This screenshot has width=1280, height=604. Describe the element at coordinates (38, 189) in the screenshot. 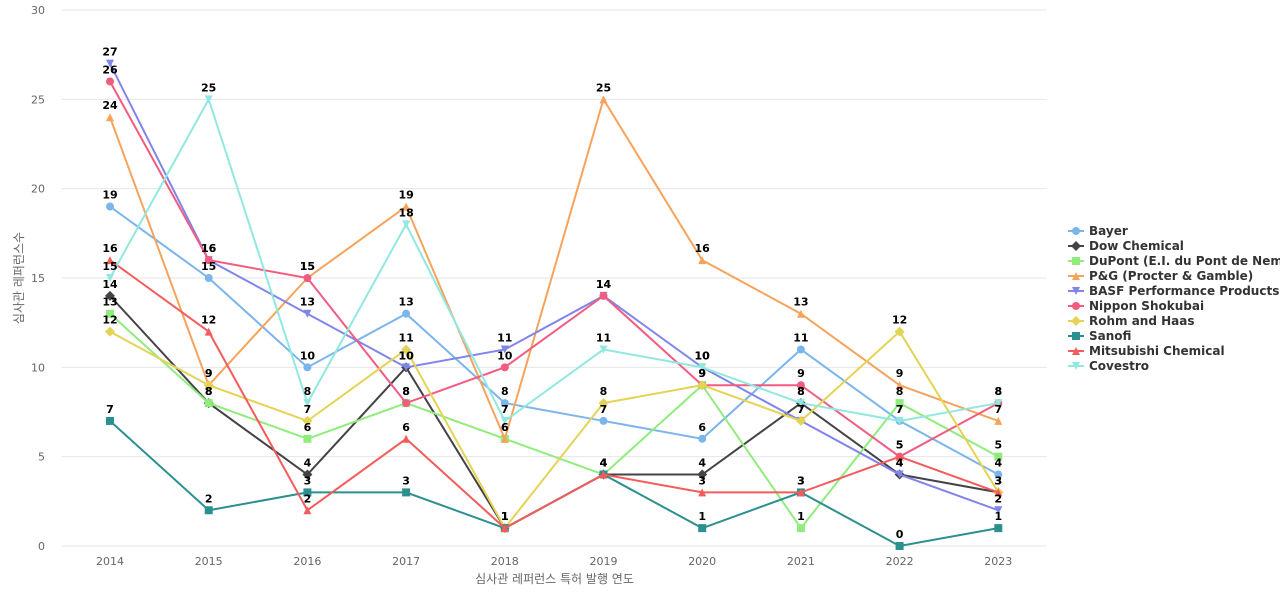

I see `y-tick-label: 20` at that location.